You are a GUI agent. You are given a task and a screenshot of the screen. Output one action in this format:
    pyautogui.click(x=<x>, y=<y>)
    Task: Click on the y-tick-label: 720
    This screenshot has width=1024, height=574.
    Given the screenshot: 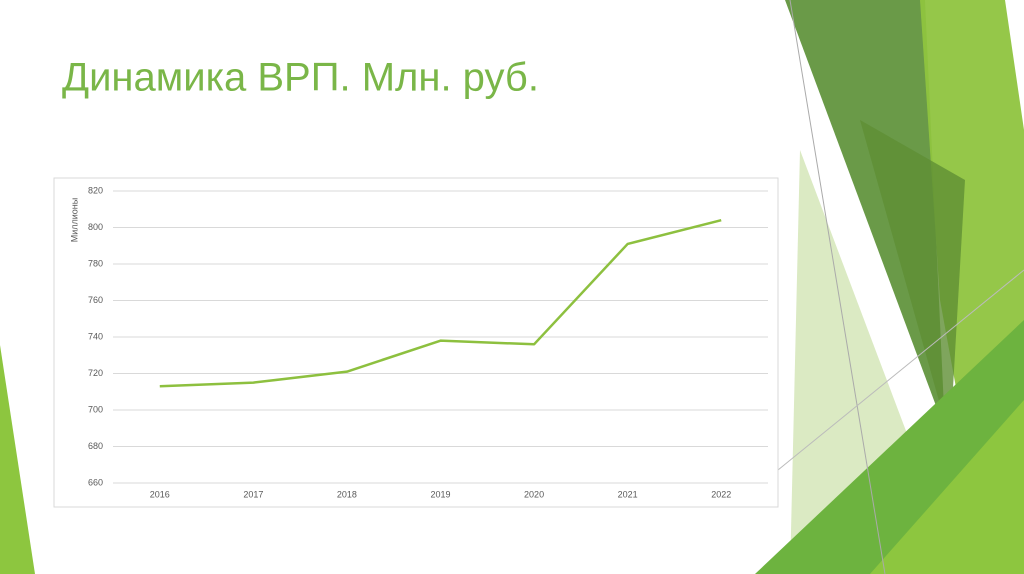 What is the action you would take?
    pyautogui.click(x=95, y=373)
    